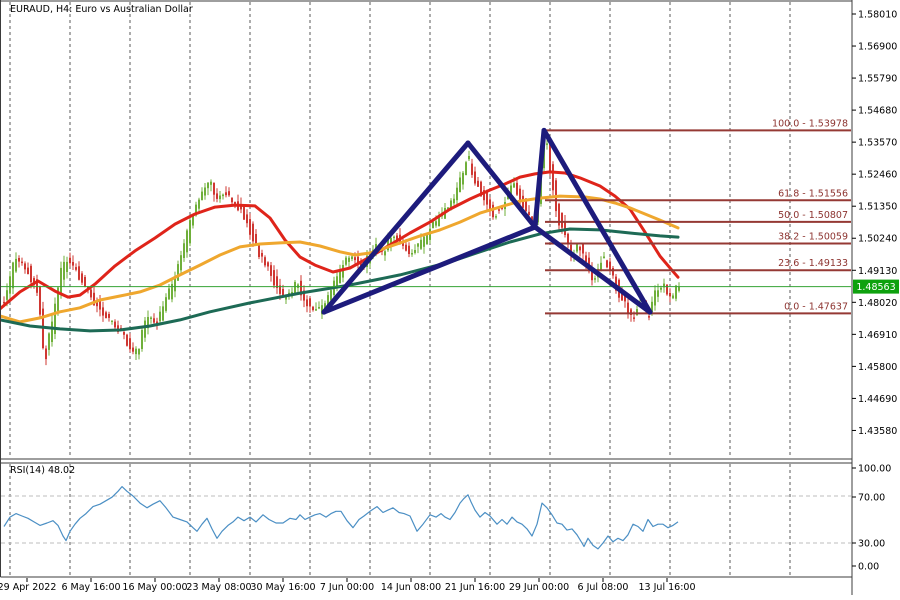 The width and height of the screenshot is (900, 600). Describe the element at coordinates (28, 587) in the screenshot. I see `date-axis-label: 29 Apr 2022` at that location.